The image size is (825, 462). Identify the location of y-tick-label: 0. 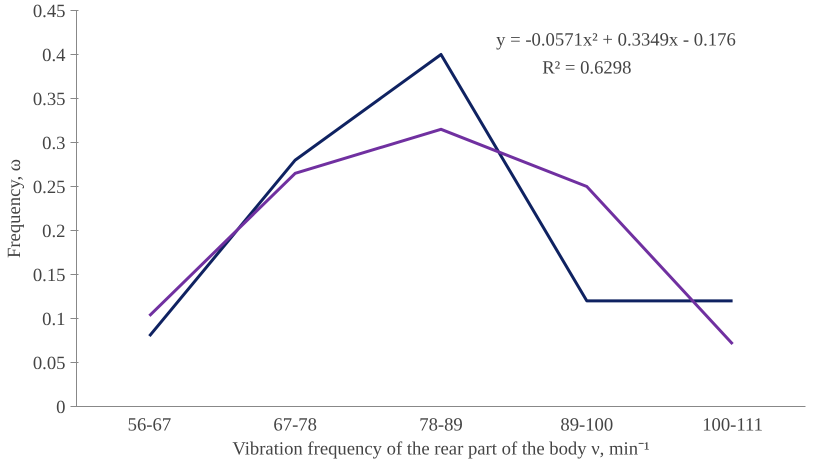
(61, 407).